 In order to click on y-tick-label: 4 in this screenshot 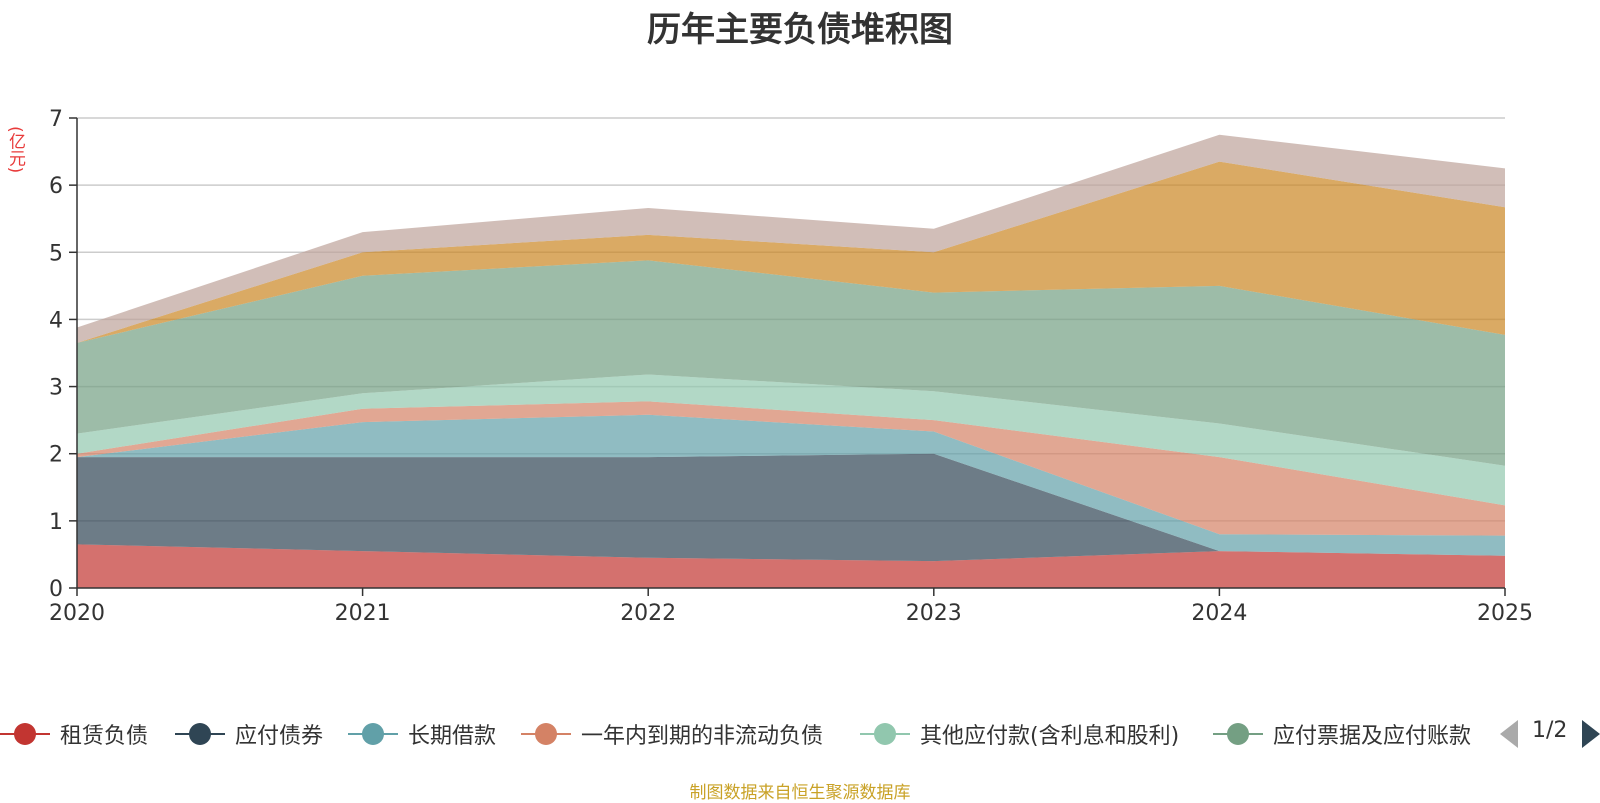, I will do `click(56, 320)`.